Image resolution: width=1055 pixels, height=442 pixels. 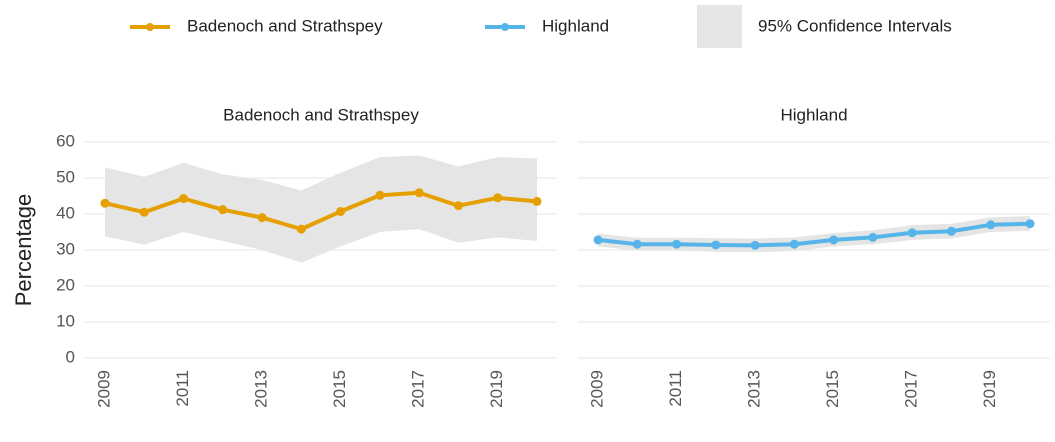 I want to click on legend-label: Badenoch and Strathspey, so click(x=285, y=25).